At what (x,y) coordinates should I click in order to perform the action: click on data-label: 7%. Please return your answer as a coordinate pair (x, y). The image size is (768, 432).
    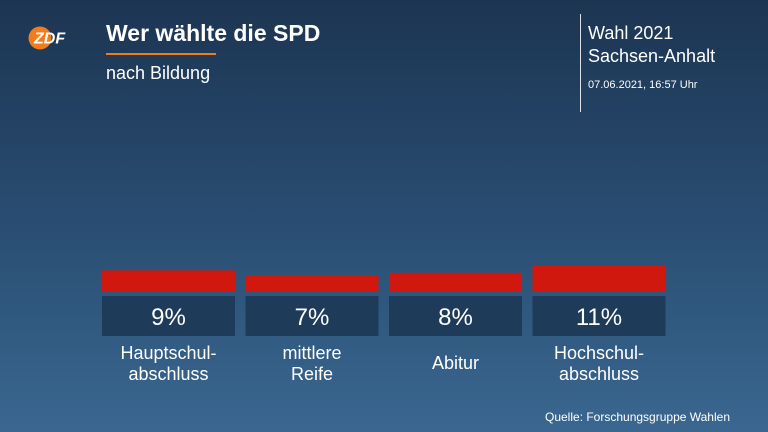
    Looking at the image, I should click on (312, 317).